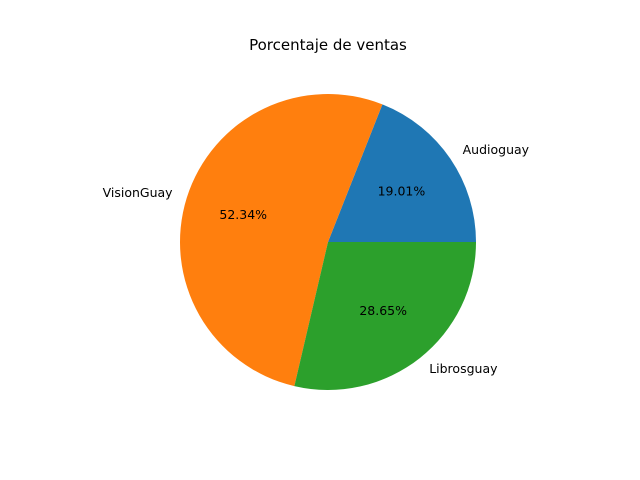  I want to click on slice-label-librosguay: Librosguay, so click(463, 368).